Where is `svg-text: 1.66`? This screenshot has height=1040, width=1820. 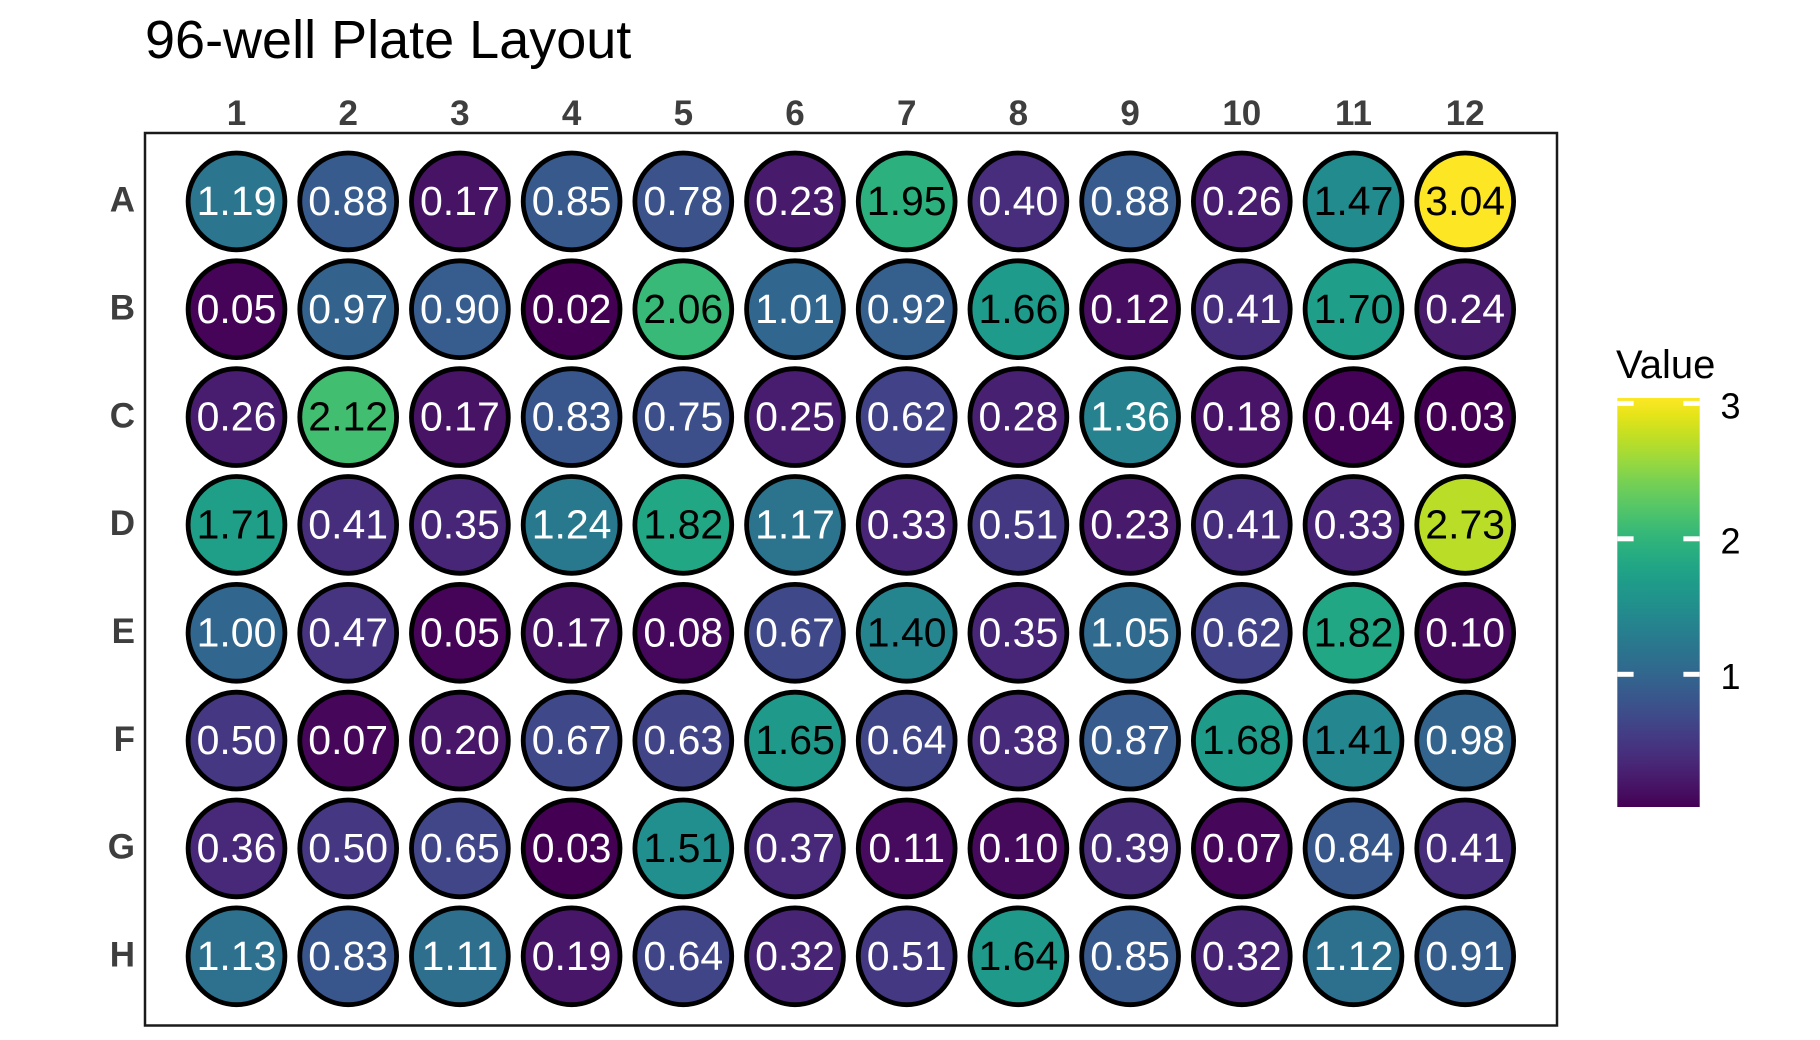 svg-text: 1.66 is located at coordinates (1018, 309).